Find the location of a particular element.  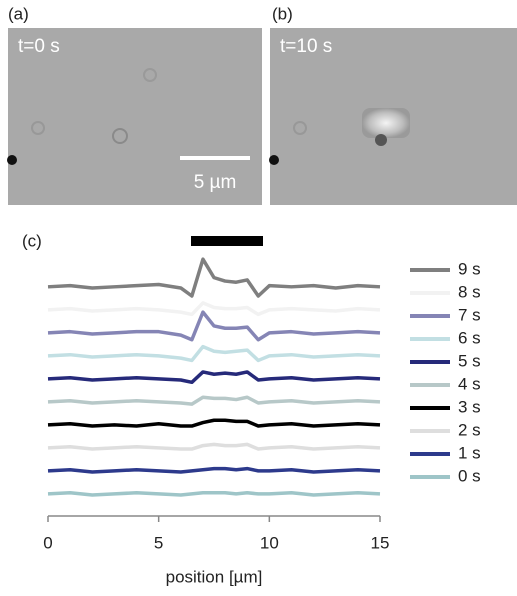

time-caption: t=0 s is located at coordinates (39, 46).